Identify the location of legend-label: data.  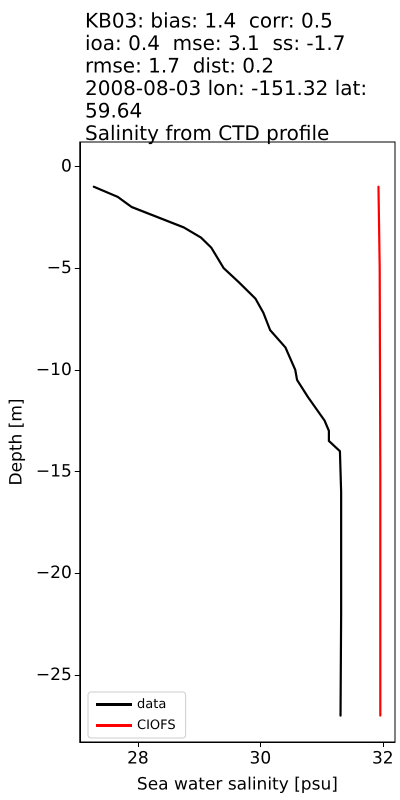
(151, 704).